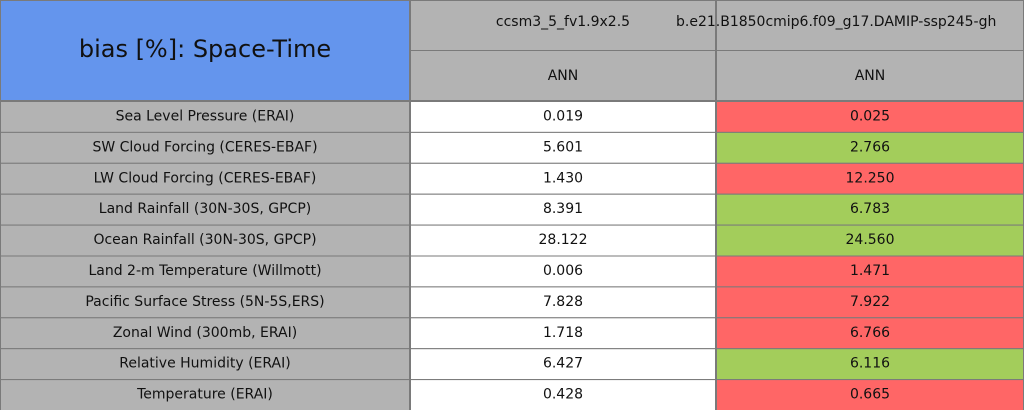 This screenshot has height=410, width=1024. What do you see at coordinates (836, 22) in the screenshot?
I see `column-name: b.e21.B1850cmip6.f09_g17.DAMIP-ssp245-gh` at bounding box center [836, 22].